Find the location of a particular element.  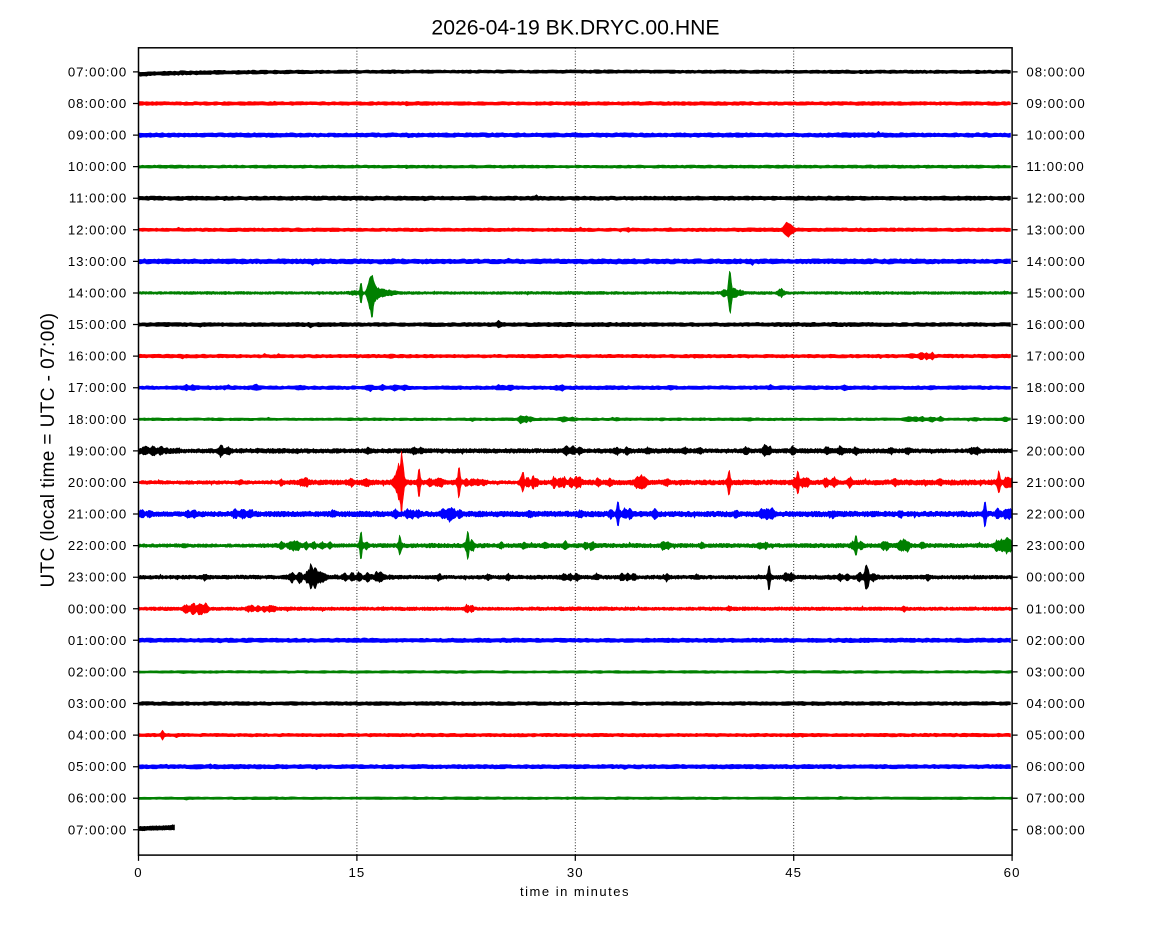

svg-text: 2026-04-19 BK.DRYC.00.HNE is located at coordinates (575, 28).